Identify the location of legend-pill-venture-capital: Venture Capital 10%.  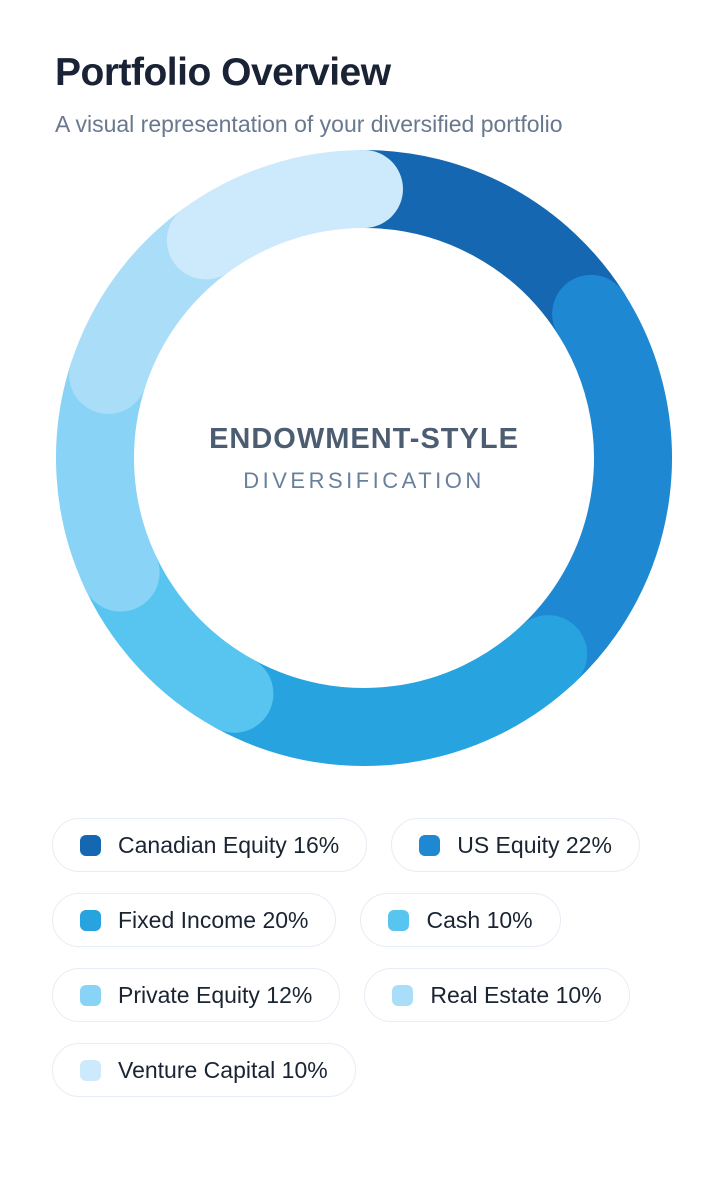
(204, 1070).